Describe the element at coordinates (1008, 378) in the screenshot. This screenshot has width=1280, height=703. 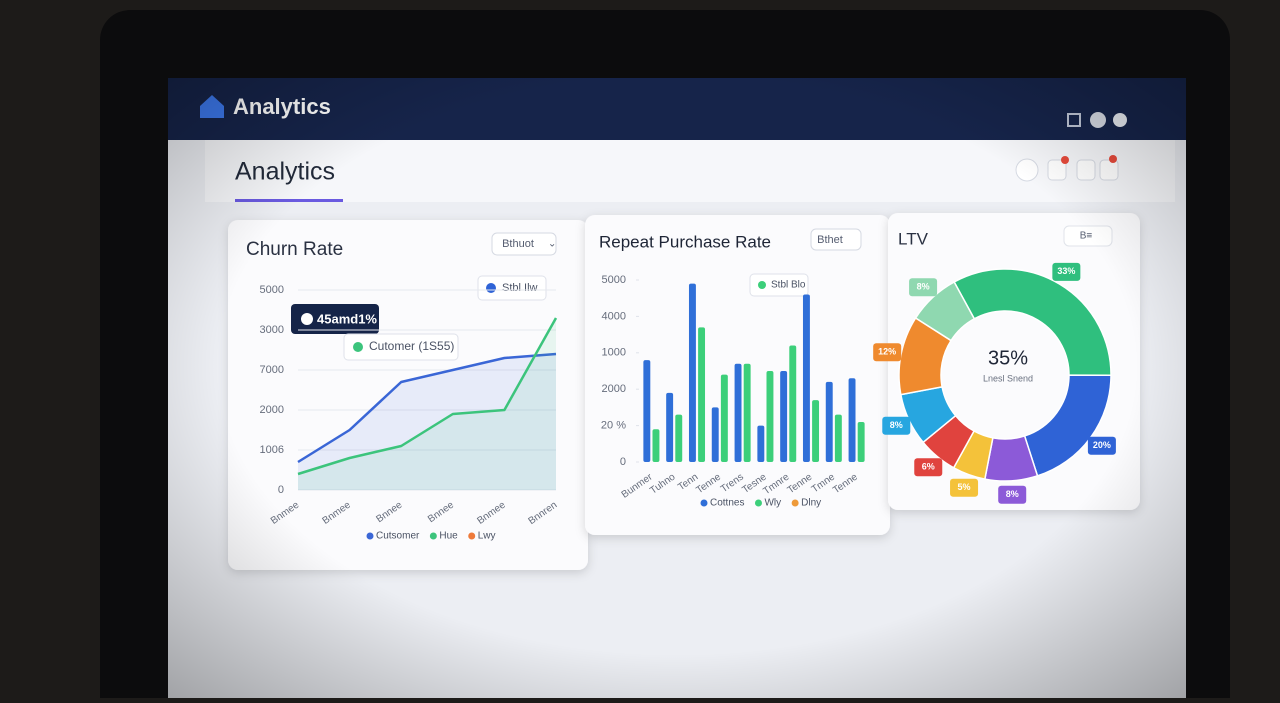
I see `donut-center-label: Lnesl Snend` at that location.